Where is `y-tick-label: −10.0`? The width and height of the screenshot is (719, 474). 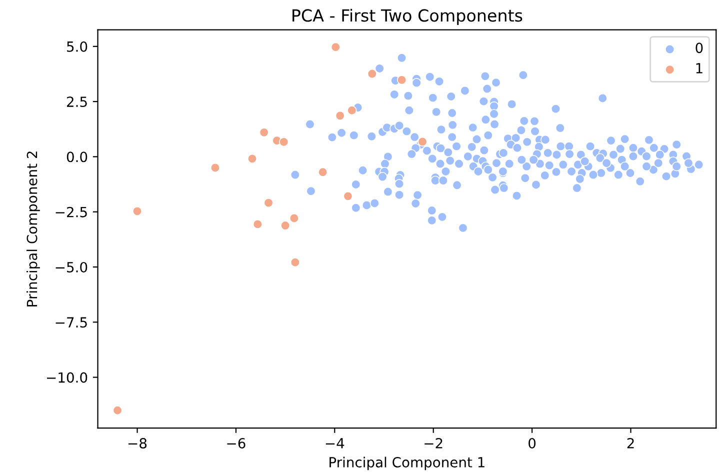 y-tick-label: −10.0 is located at coordinates (67, 377).